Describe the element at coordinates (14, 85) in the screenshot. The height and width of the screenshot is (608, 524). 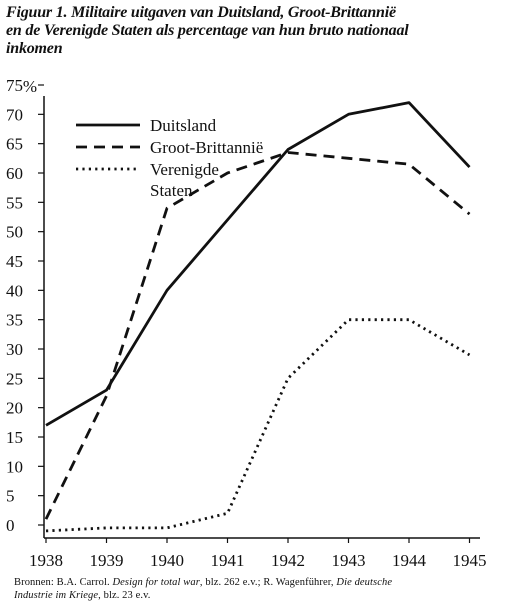
I see `y-tick-label: 75` at that location.